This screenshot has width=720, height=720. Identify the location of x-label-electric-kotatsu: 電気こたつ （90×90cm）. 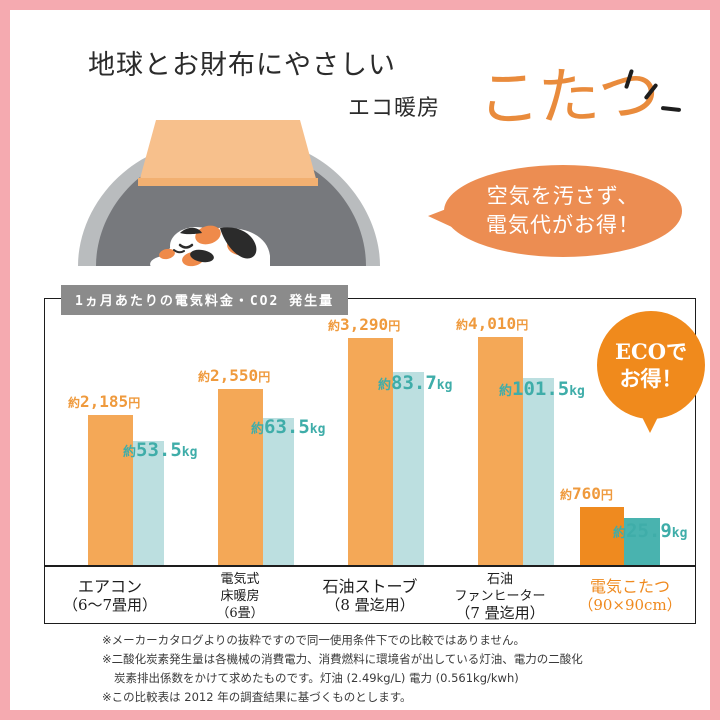
(630, 595).